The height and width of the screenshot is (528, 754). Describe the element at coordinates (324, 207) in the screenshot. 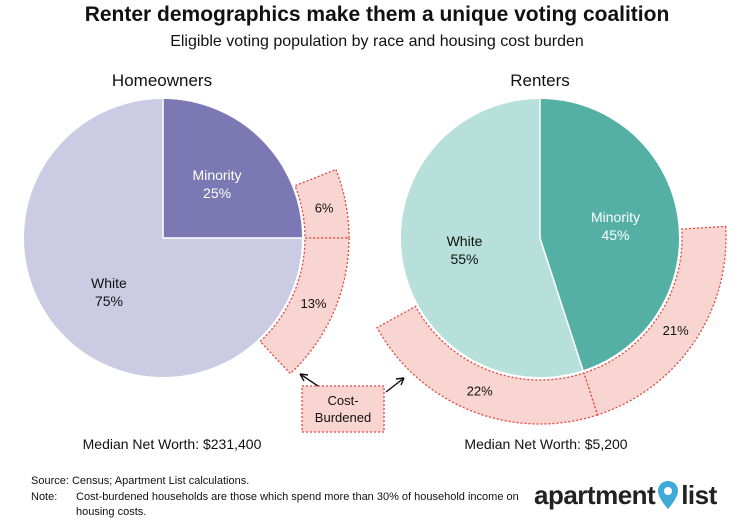

I see `homeowners-cost-burdened-label-minority: 6%` at that location.